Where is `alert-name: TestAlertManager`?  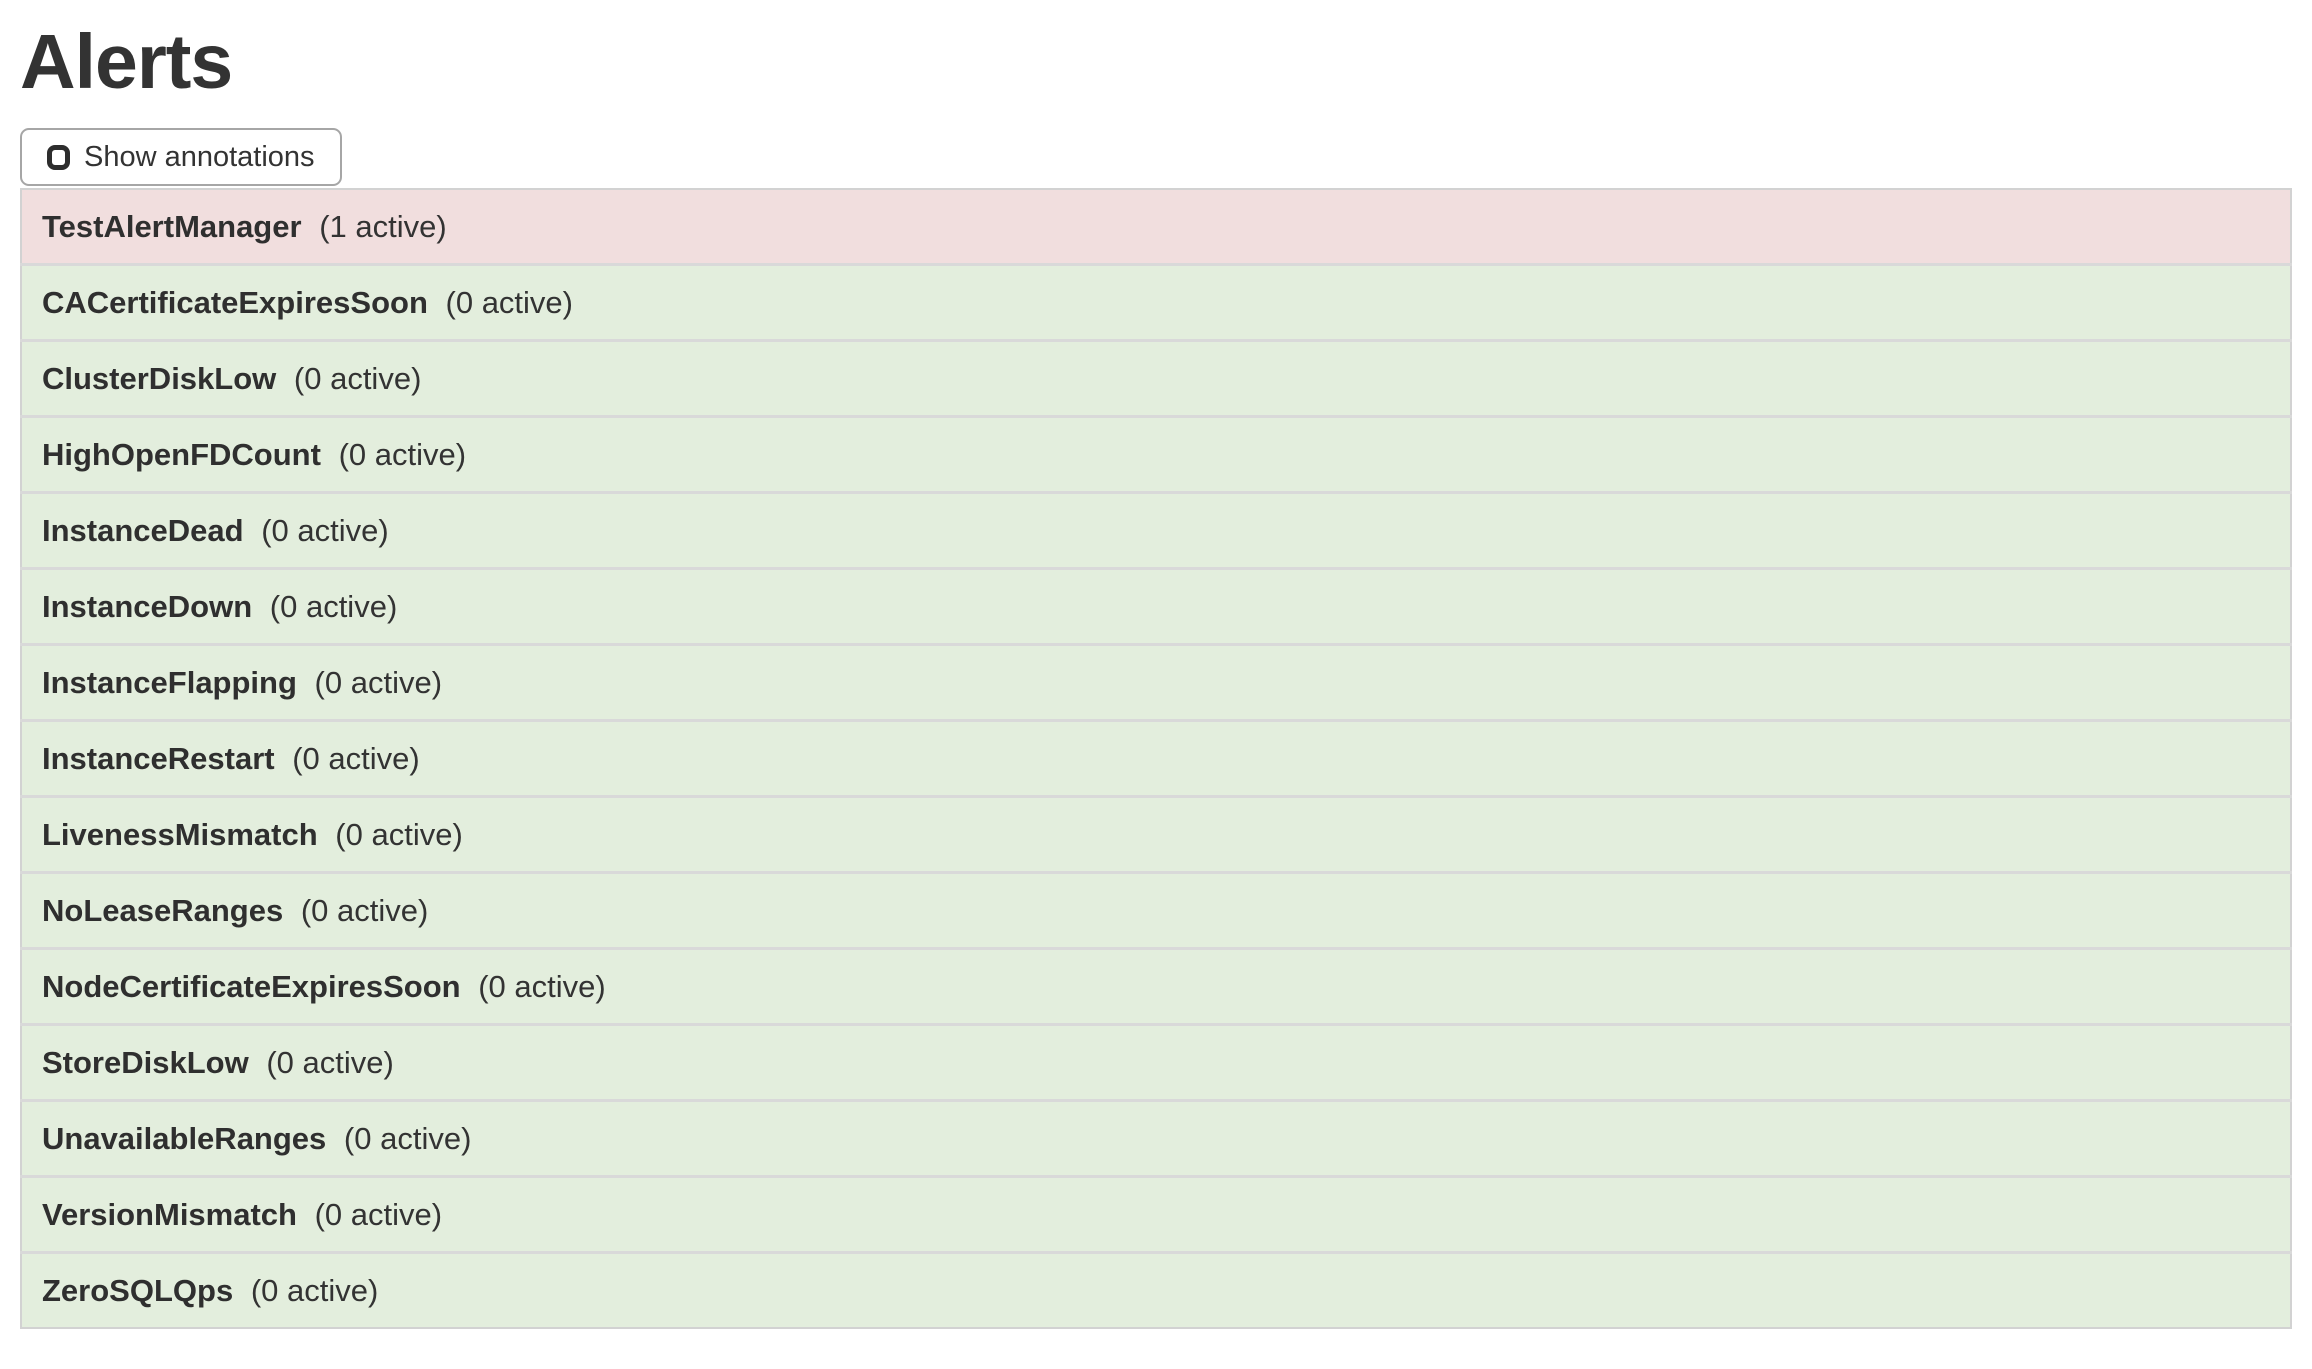
alert-name: TestAlertManager is located at coordinates (172, 226).